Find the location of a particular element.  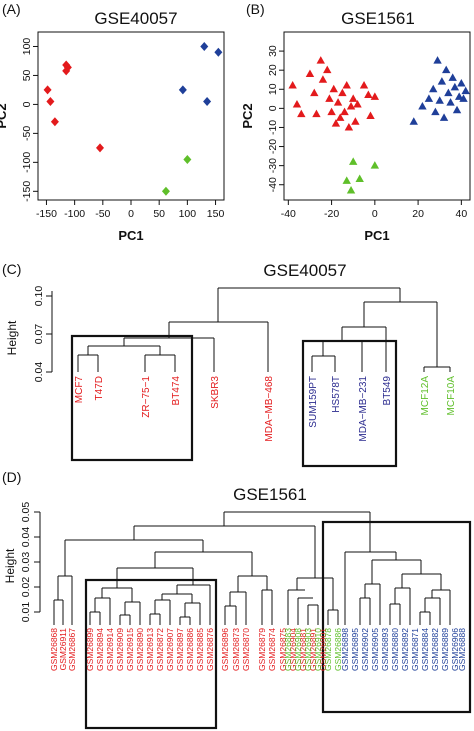

chart-c-ytick: 0.07 is located at coordinates (39, 334).